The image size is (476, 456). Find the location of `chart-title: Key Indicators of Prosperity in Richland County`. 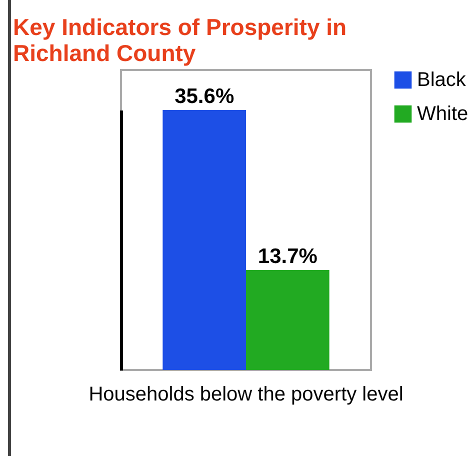

chart-title: Key Indicators of Prosperity in Richland County is located at coordinates (180, 40).